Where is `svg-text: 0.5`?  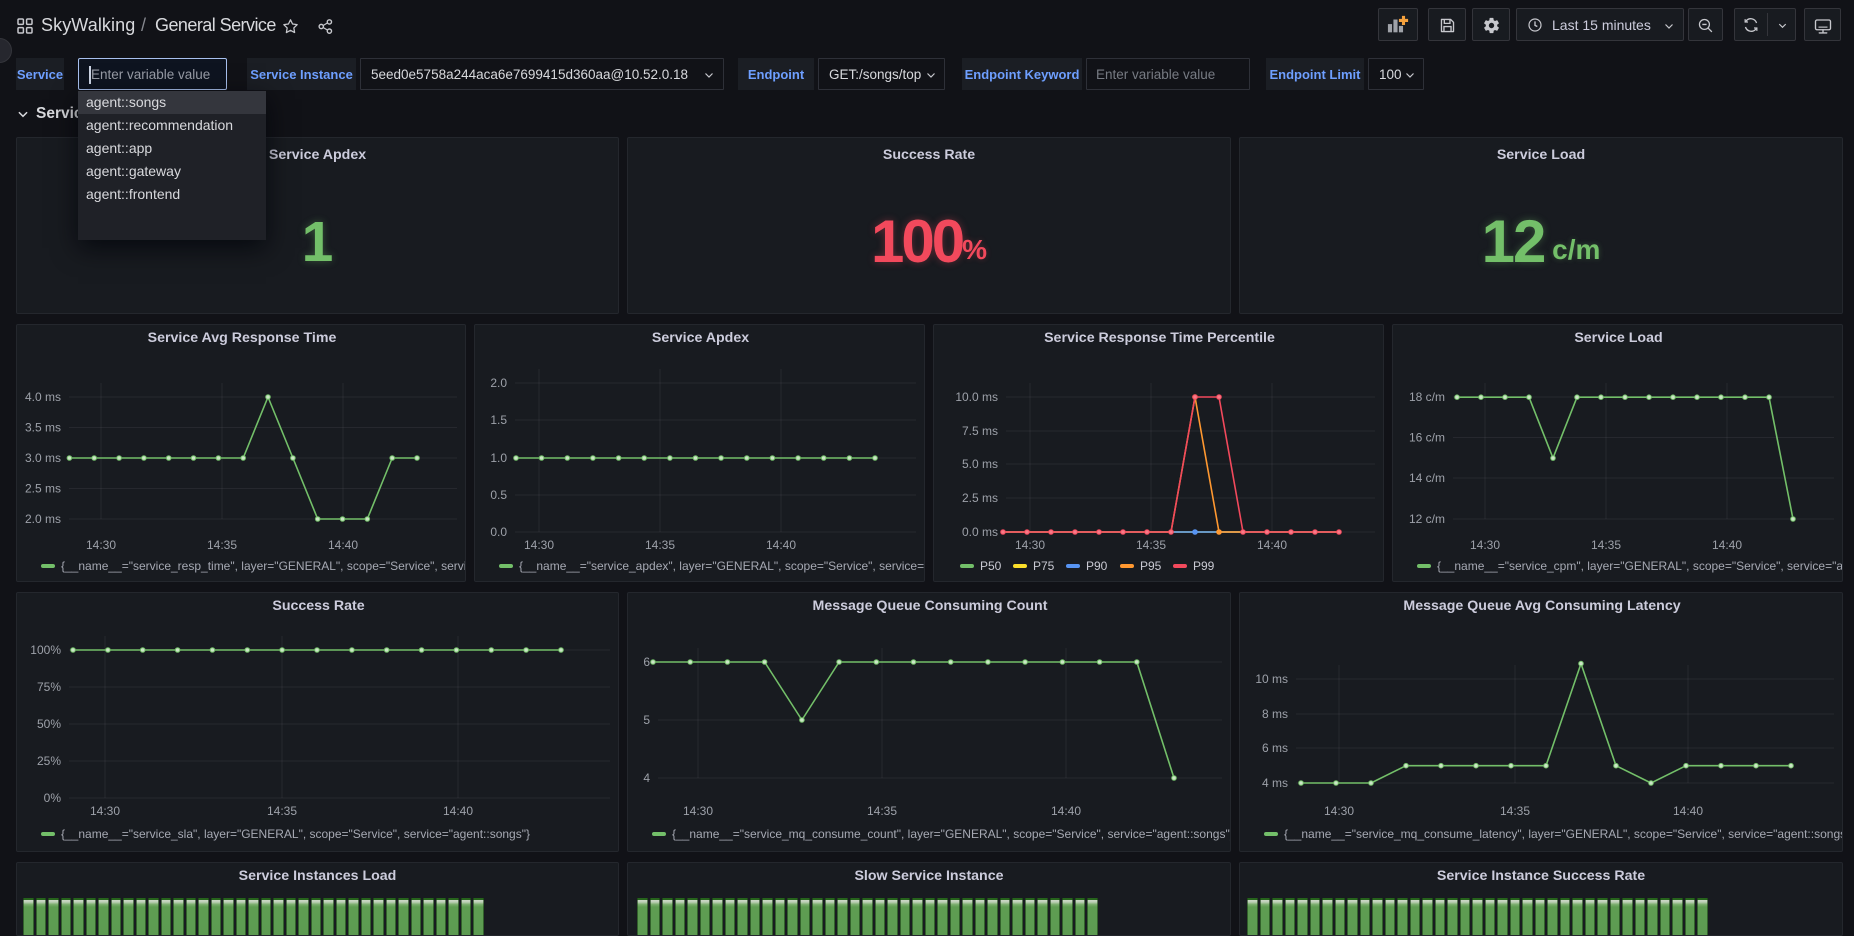
svg-text: 0.5 is located at coordinates (498, 495).